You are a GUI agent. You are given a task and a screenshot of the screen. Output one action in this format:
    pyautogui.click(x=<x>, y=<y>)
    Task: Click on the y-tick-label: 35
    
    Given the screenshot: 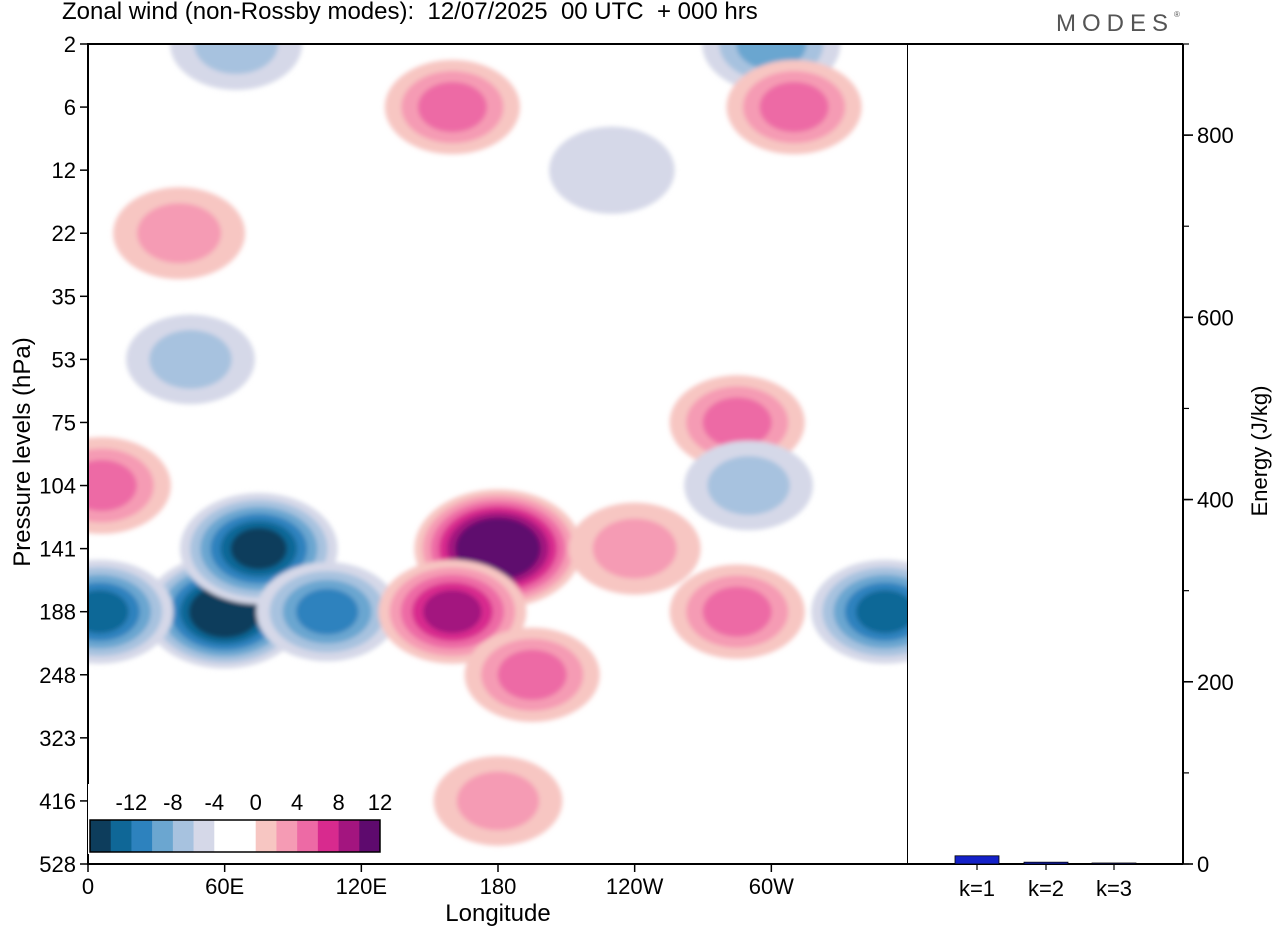 What is the action you would take?
    pyautogui.click(x=64, y=296)
    